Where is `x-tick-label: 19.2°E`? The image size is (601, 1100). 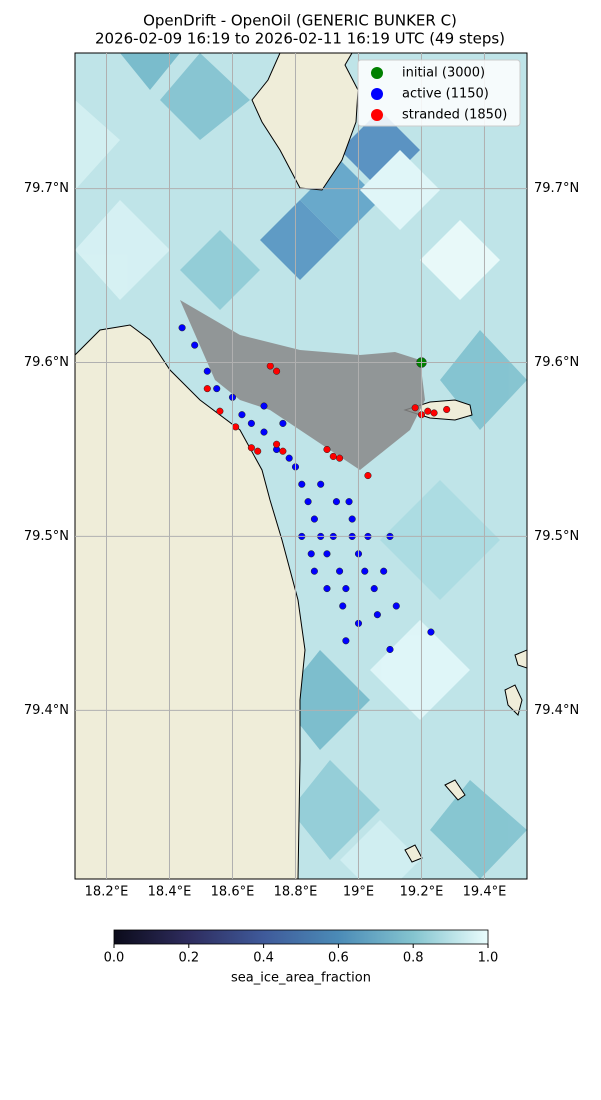
x-tick-label: 19.2°E is located at coordinates (422, 892).